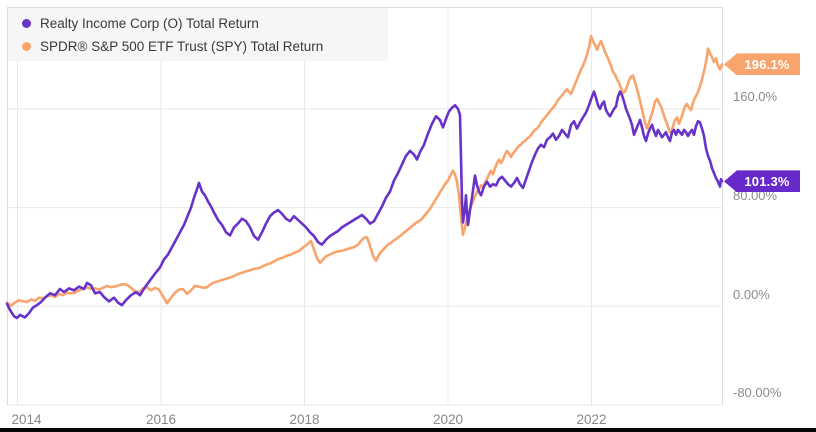 The height and width of the screenshot is (432, 816). What do you see at coordinates (448, 419) in the screenshot?
I see `x-axis-label: 2020` at bounding box center [448, 419].